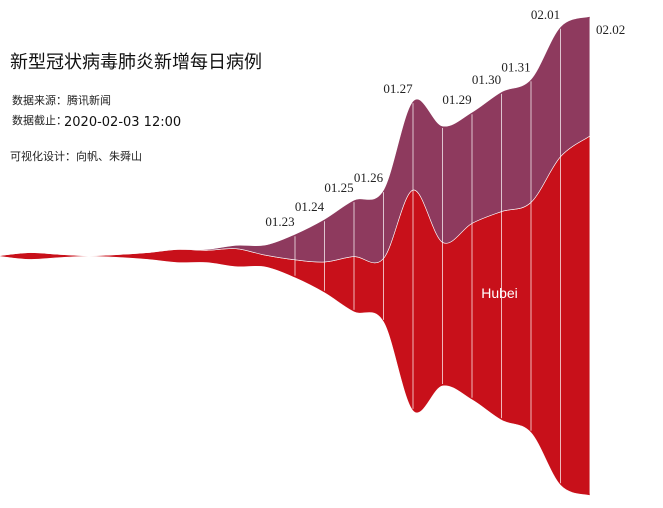  Describe the element at coordinates (122, 122) in the screenshot. I see `cutoff: 2020-02-03 12:00` at that location.